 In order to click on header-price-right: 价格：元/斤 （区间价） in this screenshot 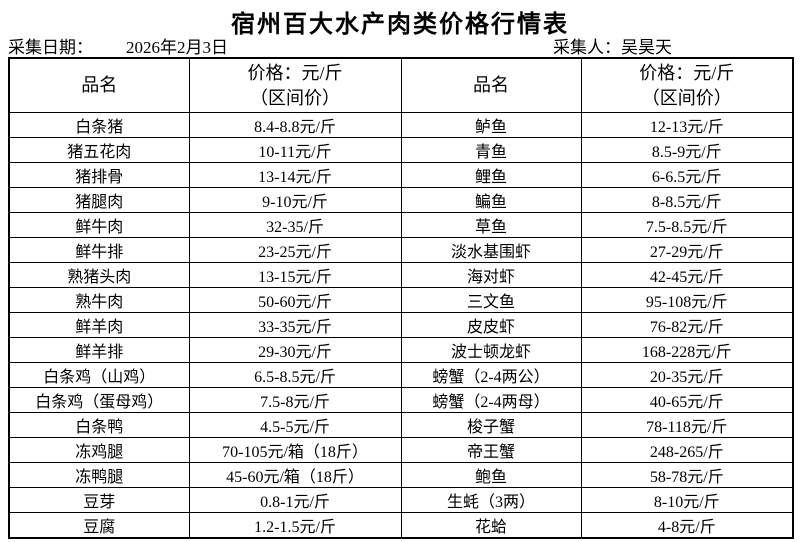, I will do `click(687, 85)`.